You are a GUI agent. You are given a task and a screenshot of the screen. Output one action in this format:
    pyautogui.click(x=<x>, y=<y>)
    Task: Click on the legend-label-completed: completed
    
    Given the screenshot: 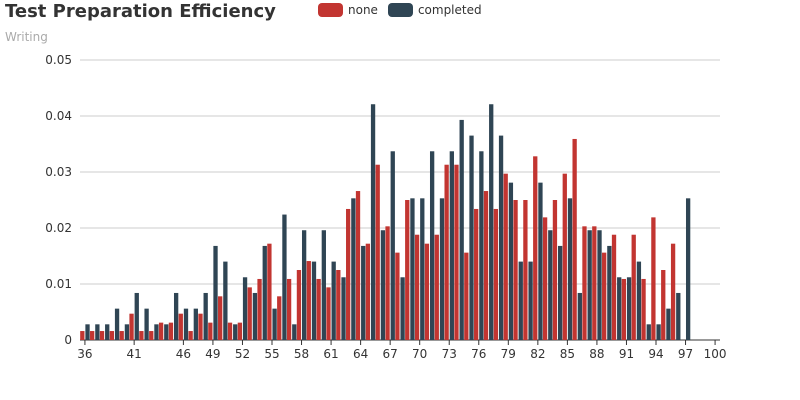 What is the action you would take?
    pyautogui.click(x=449, y=10)
    